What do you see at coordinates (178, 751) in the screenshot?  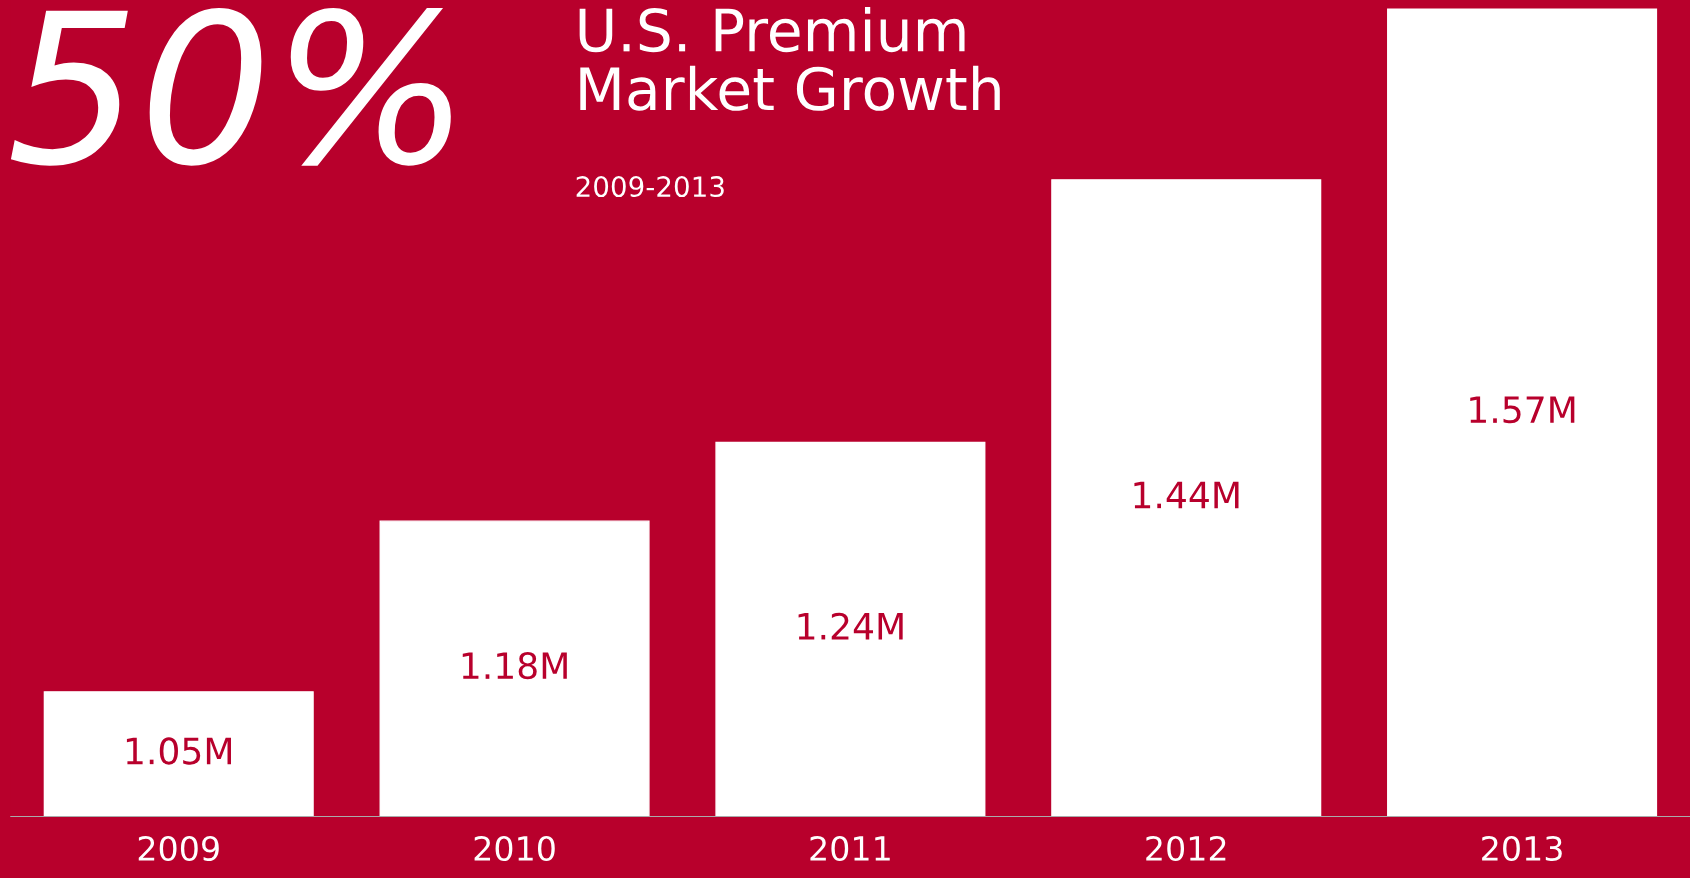 I see `data-label: 1.05M` at bounding box center [178, 751].